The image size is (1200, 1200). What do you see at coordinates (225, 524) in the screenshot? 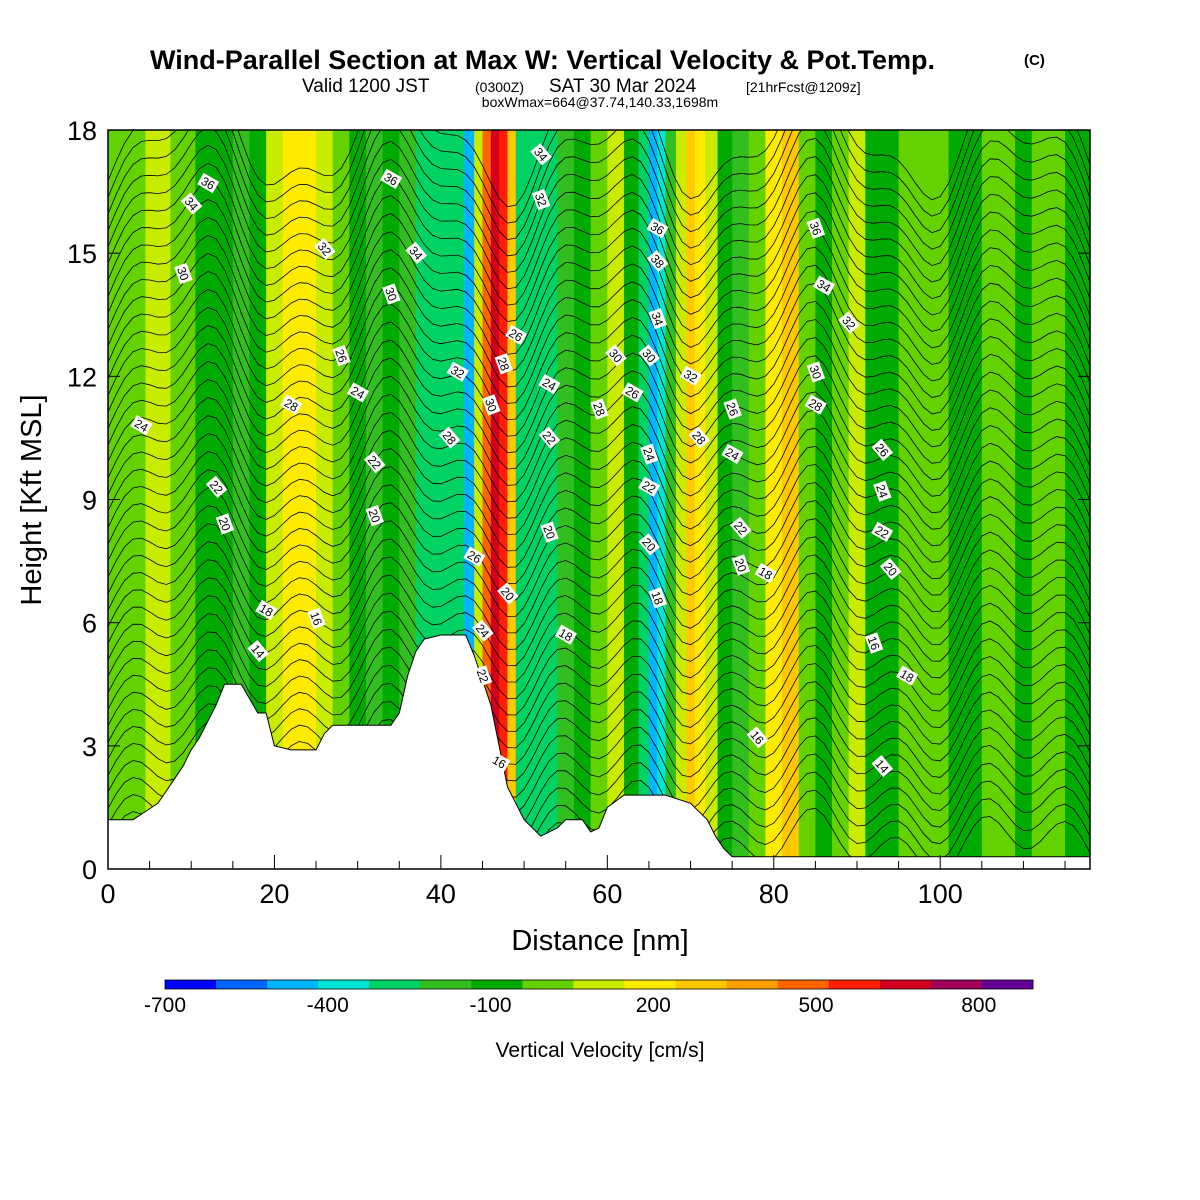
I see `theta-contour-label-text: 20` at bounding box center [225, 524].